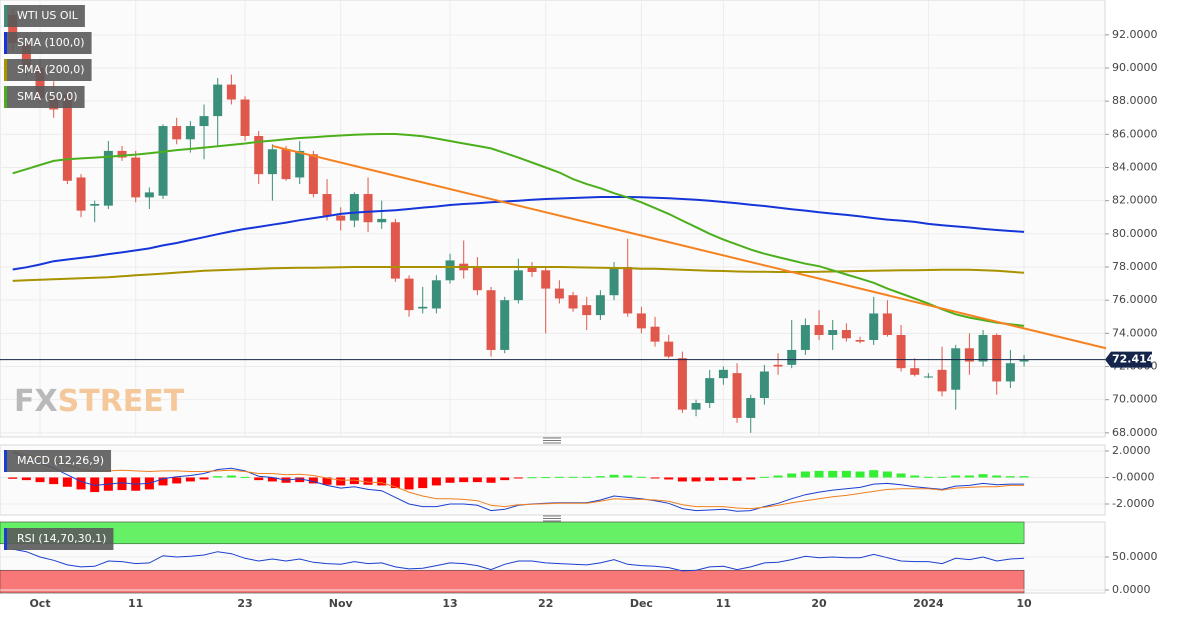  Describe the element at coordinates (39, 603) in the screenshot. I see `x-tick-label: Oct` at that location.